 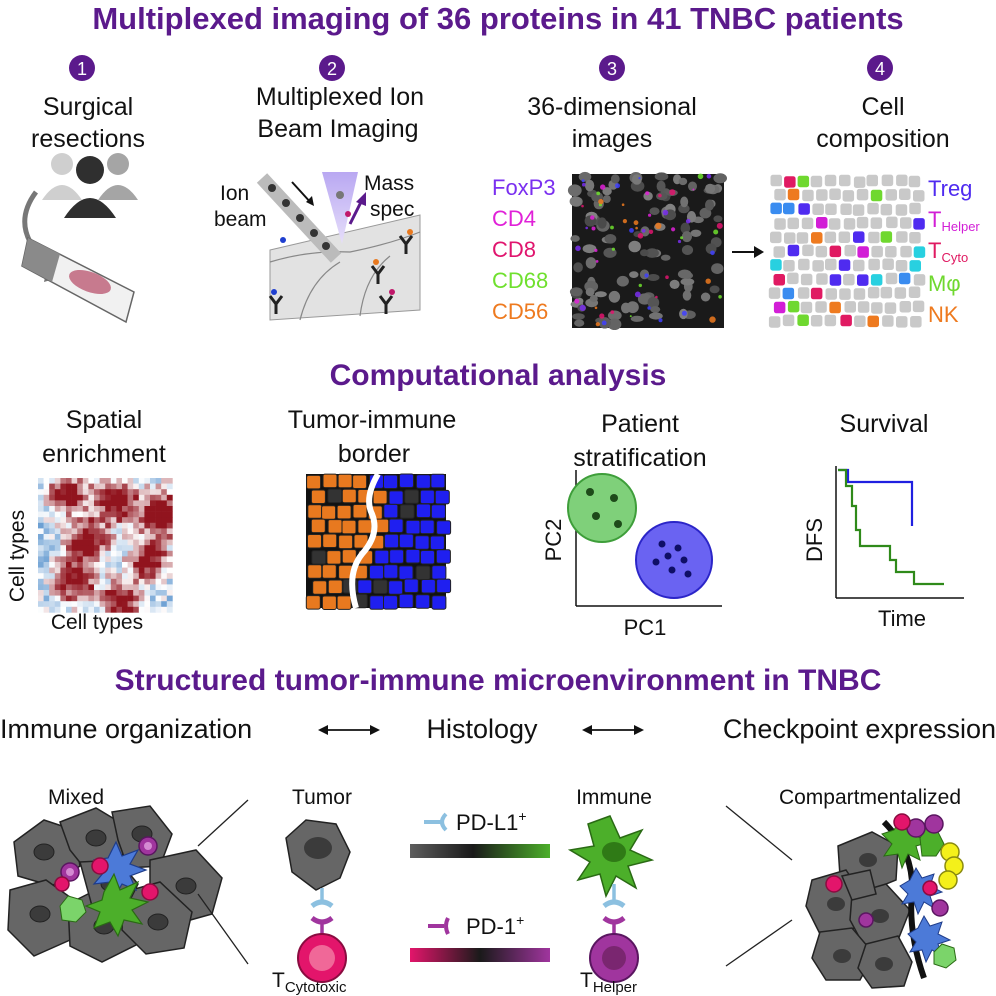 What do you see at coordinates (640, 424) in the screenshot?
I see `stratification-label-line1: Patient` at bounding box center [640, 424].